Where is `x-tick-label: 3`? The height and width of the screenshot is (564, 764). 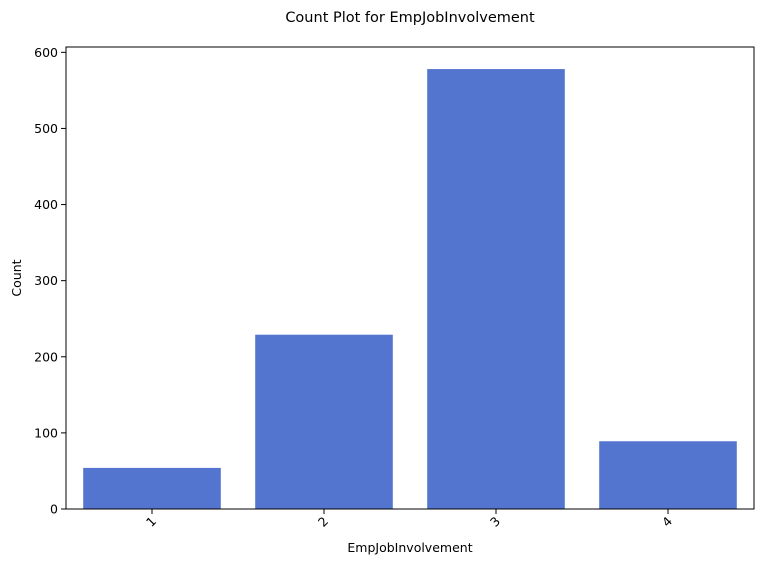
x-tick-label: 3 is located at coordinates (495, 522).